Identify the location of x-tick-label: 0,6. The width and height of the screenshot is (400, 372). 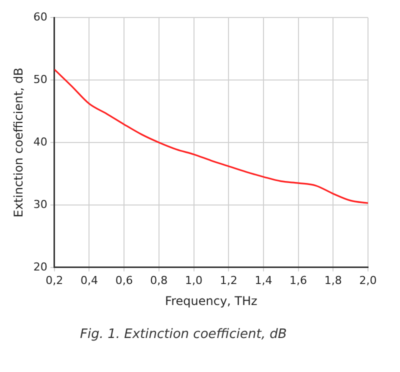
(124, 280).